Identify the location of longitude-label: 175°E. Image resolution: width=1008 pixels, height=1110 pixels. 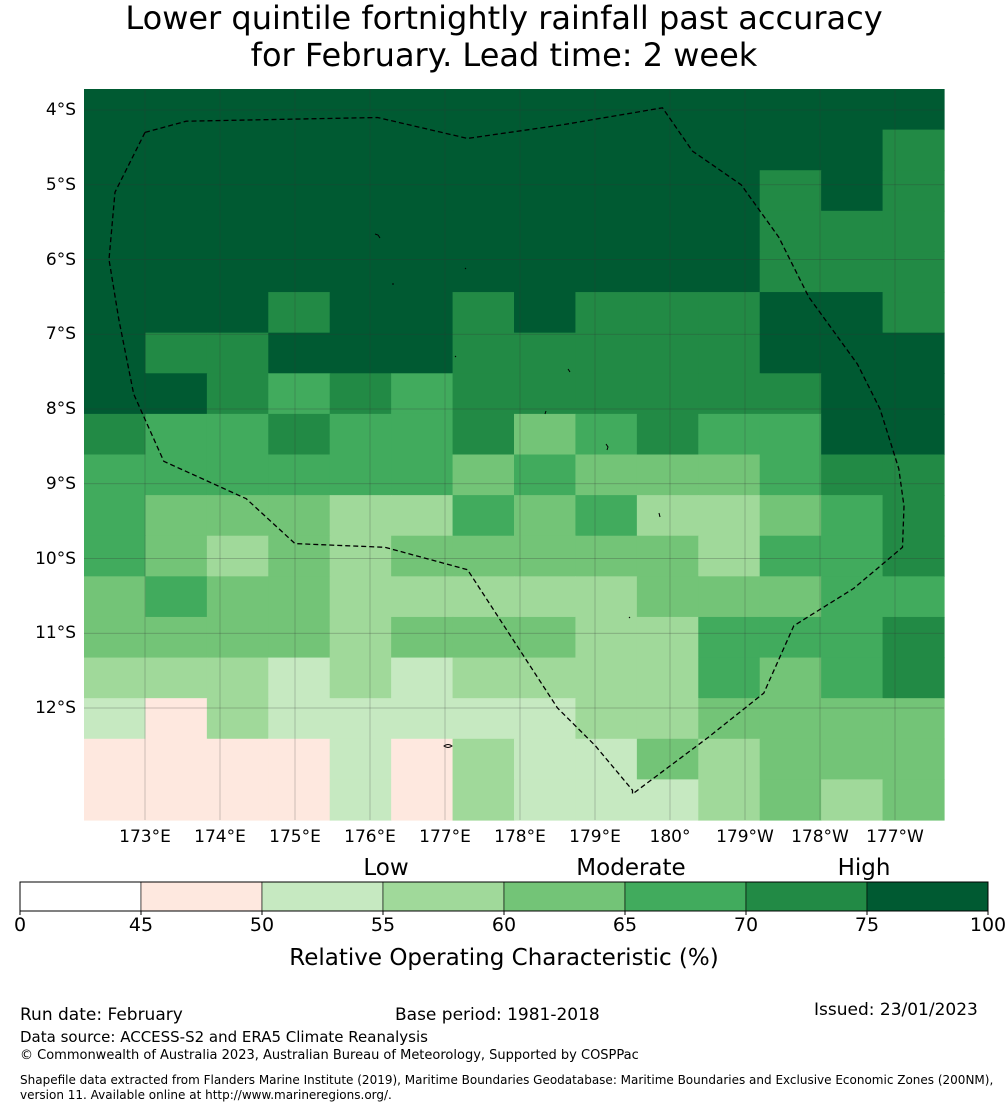
(295, 837).